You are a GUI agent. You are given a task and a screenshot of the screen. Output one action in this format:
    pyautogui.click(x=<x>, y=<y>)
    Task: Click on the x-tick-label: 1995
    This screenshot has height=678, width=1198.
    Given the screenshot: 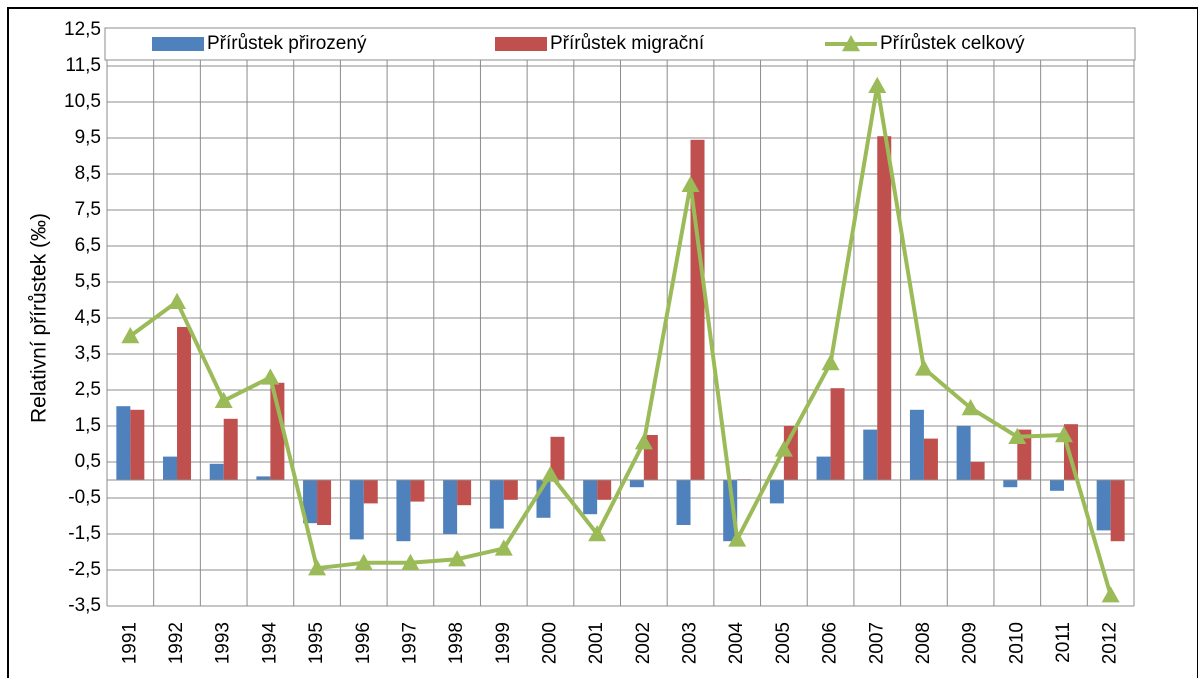 What is the action you would take?
    pyautogui.click(x=316, y=643)
    